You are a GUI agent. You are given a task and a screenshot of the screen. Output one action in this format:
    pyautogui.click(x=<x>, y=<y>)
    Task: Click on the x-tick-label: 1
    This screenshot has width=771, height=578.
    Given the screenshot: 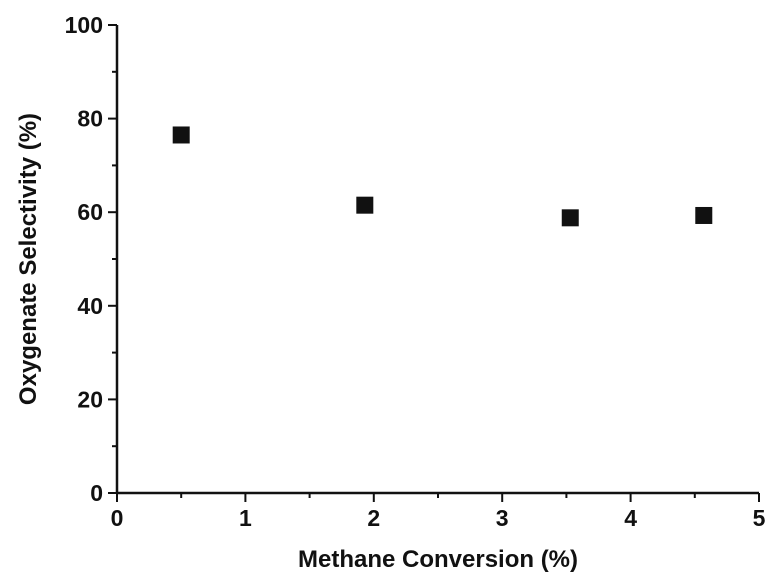 What is the action you would take?
    pyautogui.click(x=245, y=518)
    